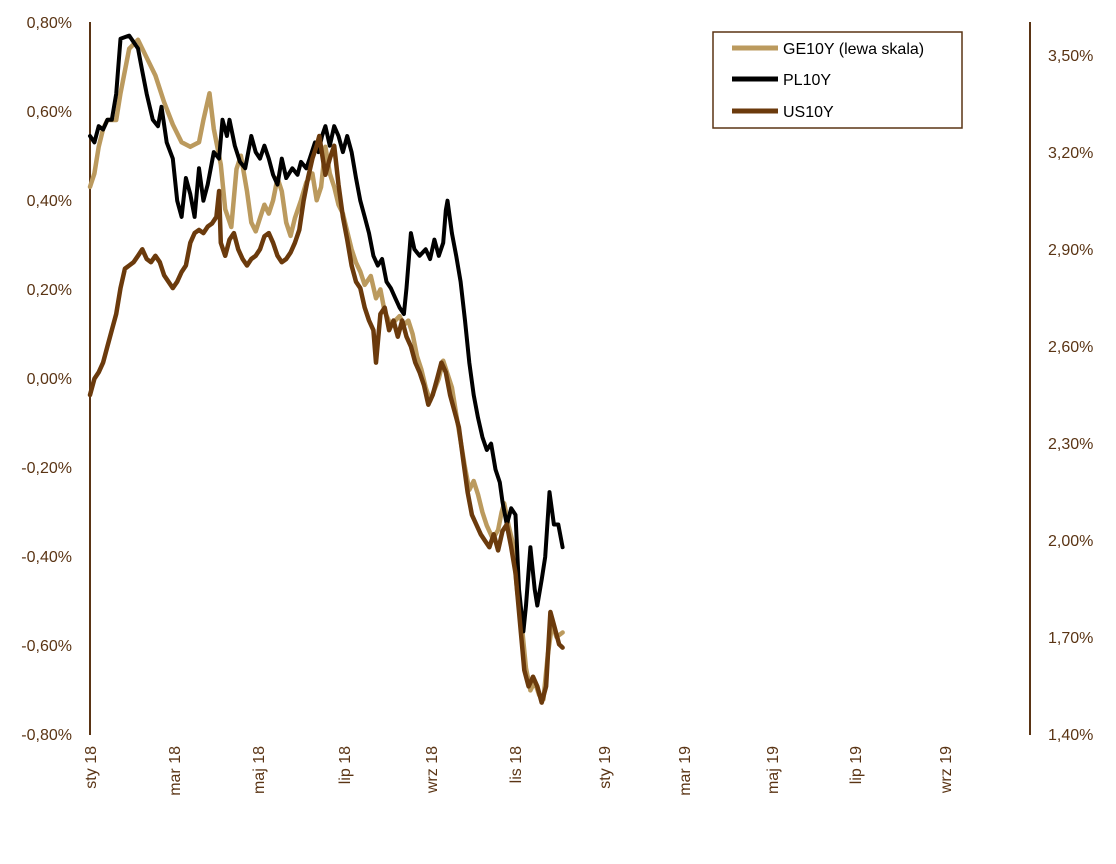 The width and height of the screenshot is (1116, 864). I want to click on right-tick-label: 2,90%, so click(1070, 250).